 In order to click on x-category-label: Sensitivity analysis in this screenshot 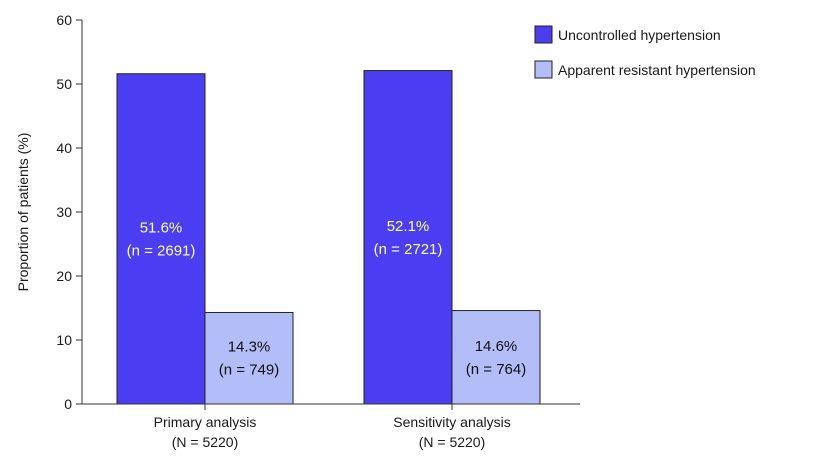, I will do `click(452, 422)`.